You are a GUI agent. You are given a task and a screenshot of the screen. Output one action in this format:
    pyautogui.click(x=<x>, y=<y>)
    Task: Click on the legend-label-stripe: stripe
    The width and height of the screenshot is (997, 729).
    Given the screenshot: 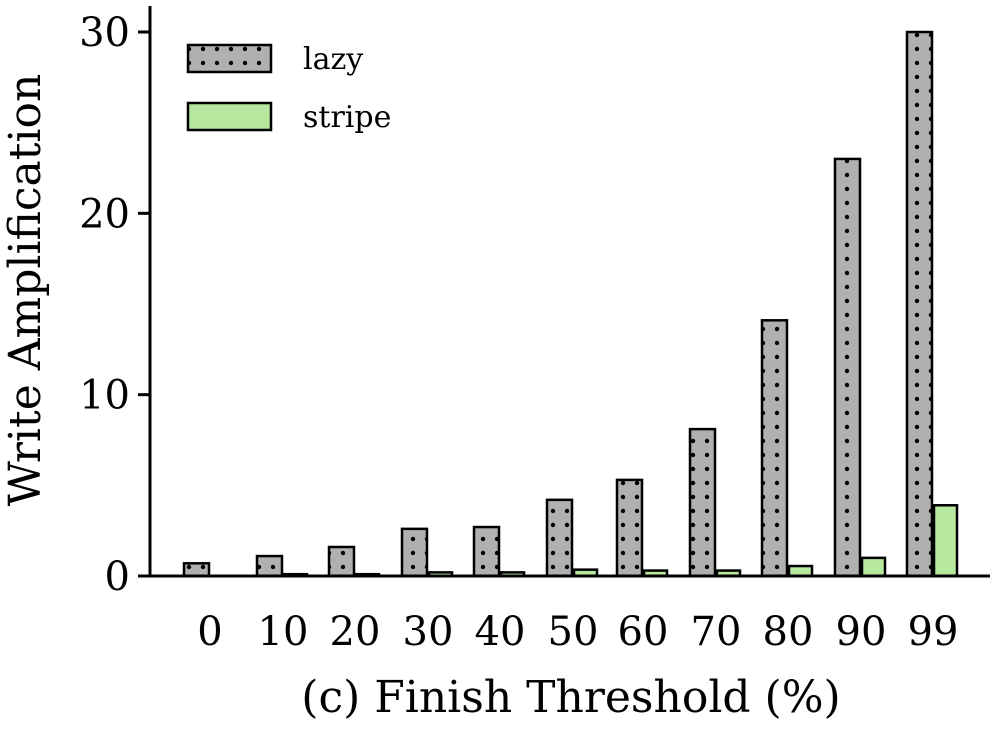 What is the action you would take?
    pyautogui.click(x=347, y=117)
    